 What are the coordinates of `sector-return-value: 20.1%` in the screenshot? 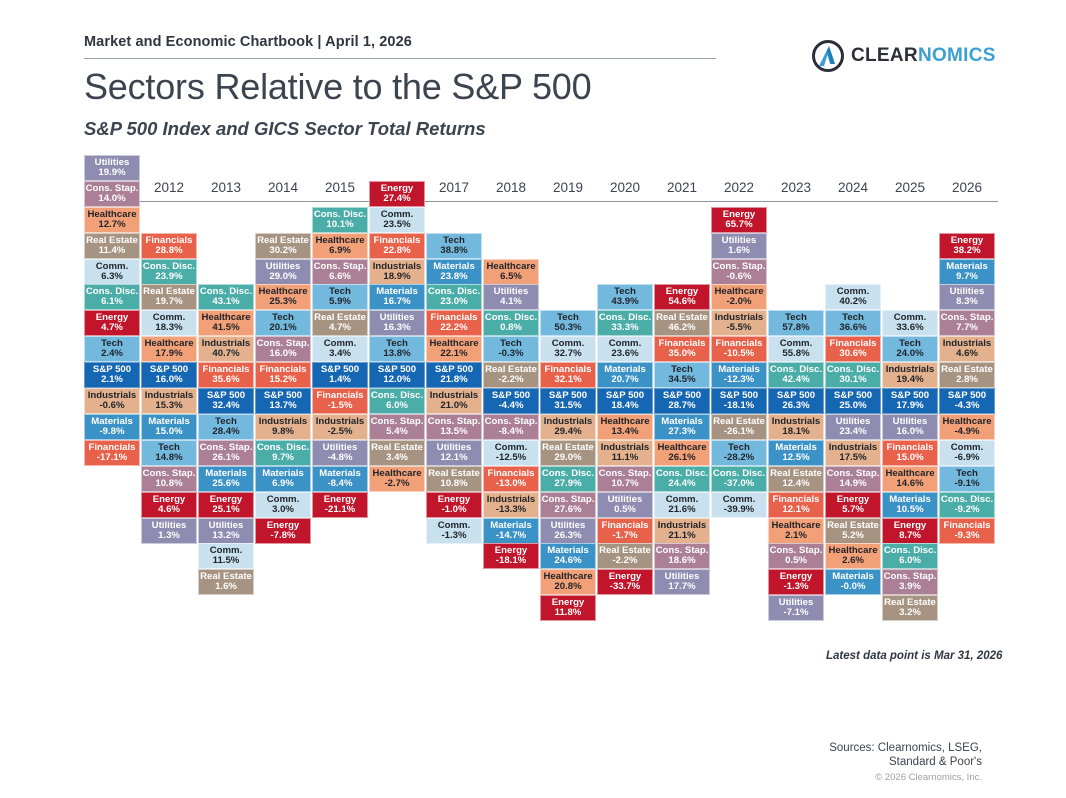 It's located at (283, 328).